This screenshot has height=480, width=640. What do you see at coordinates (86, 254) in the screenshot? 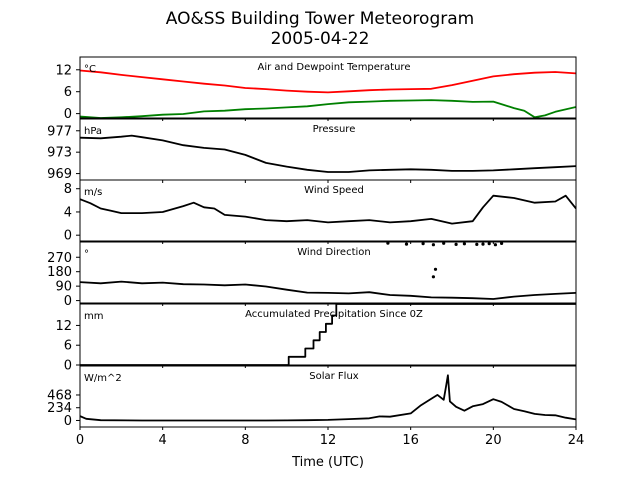
I see `panel-unit-label: °` at bounding box center [86, 254].